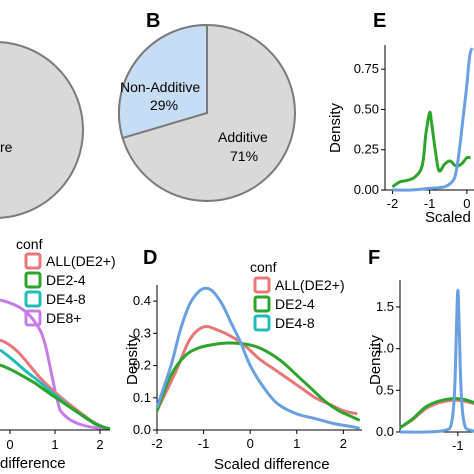  I want to click on panel-c-xtick-label: 2, so click(99, 444).